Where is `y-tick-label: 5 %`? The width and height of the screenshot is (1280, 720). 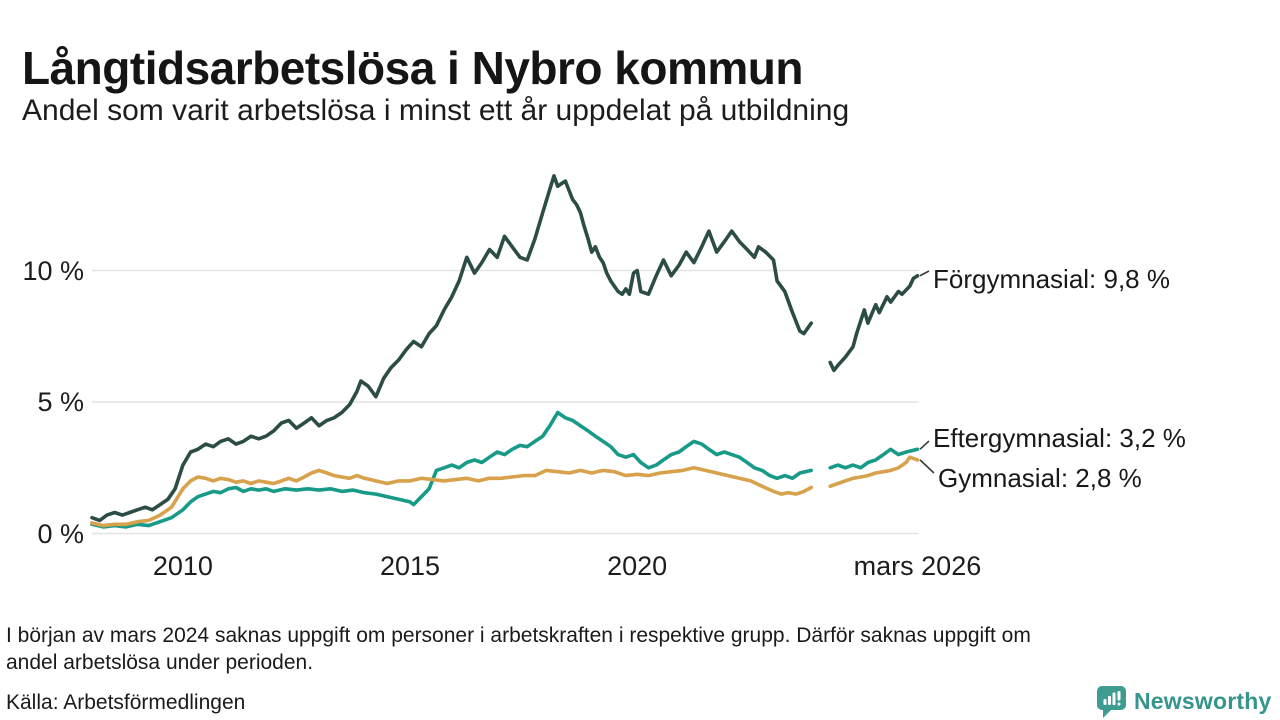 y-tick-label: 5 % is located at coordinates (60, 402).